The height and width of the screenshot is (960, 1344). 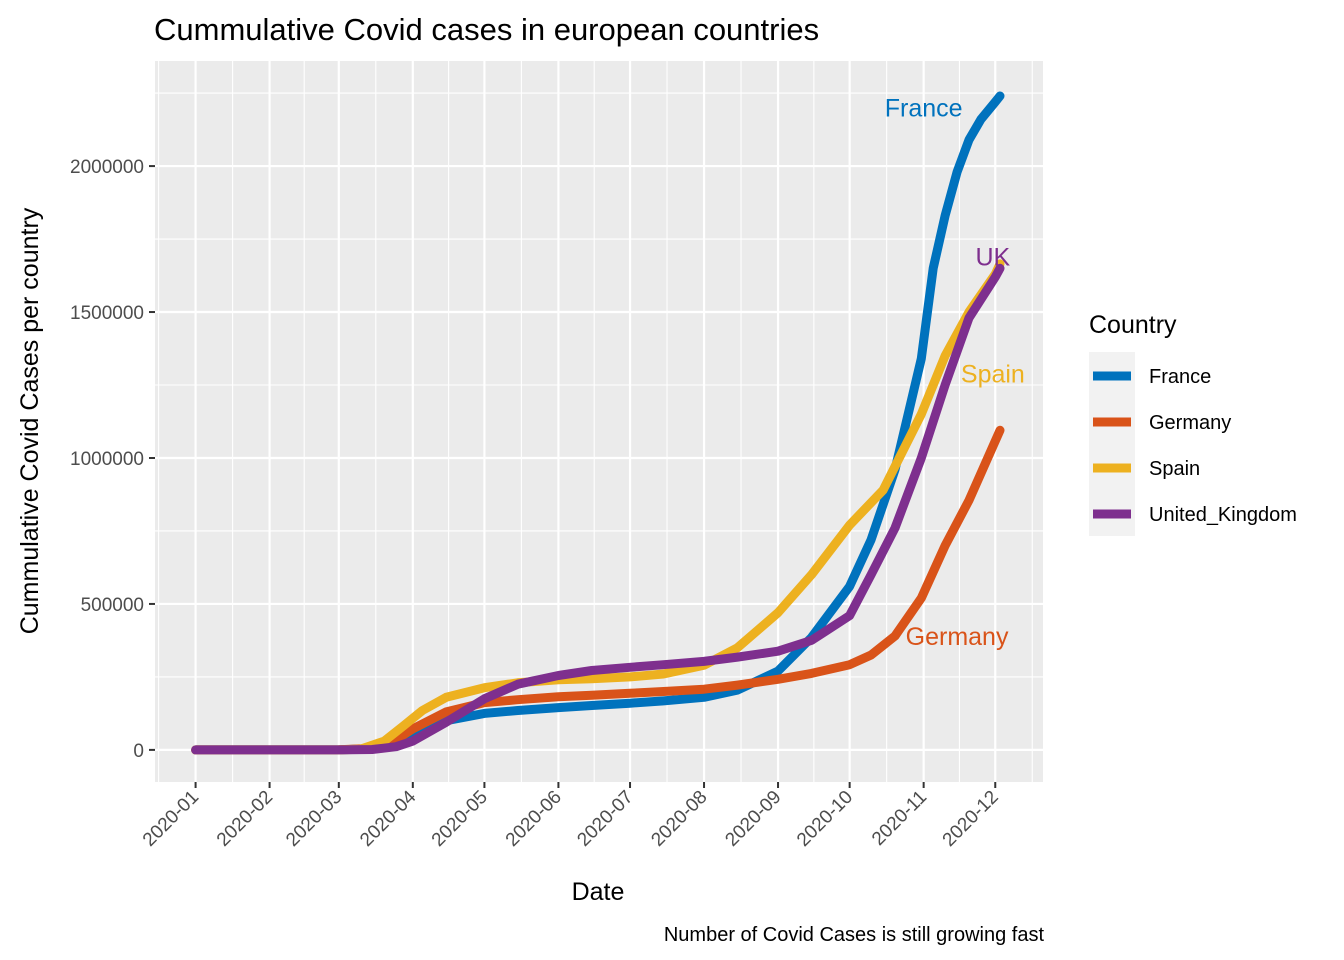 What do you see at coordinates (314, 819) in the screenshot?
I see `x-tick-label: 2020-03` at bounding box center [314, 819].